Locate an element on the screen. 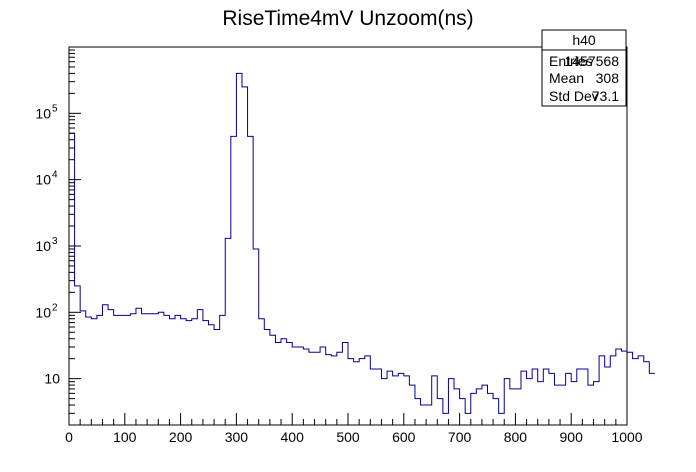 The height and width of the screenshot is (472, 696). x-tick-label: 800 is located at coordinates (516, 437).